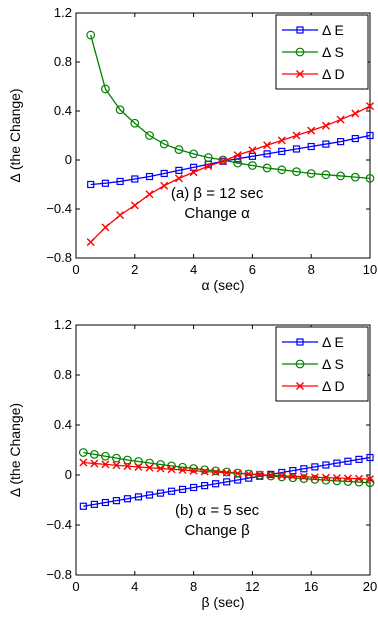  I want to click on annotation-line: Change α, so click(217, 213).